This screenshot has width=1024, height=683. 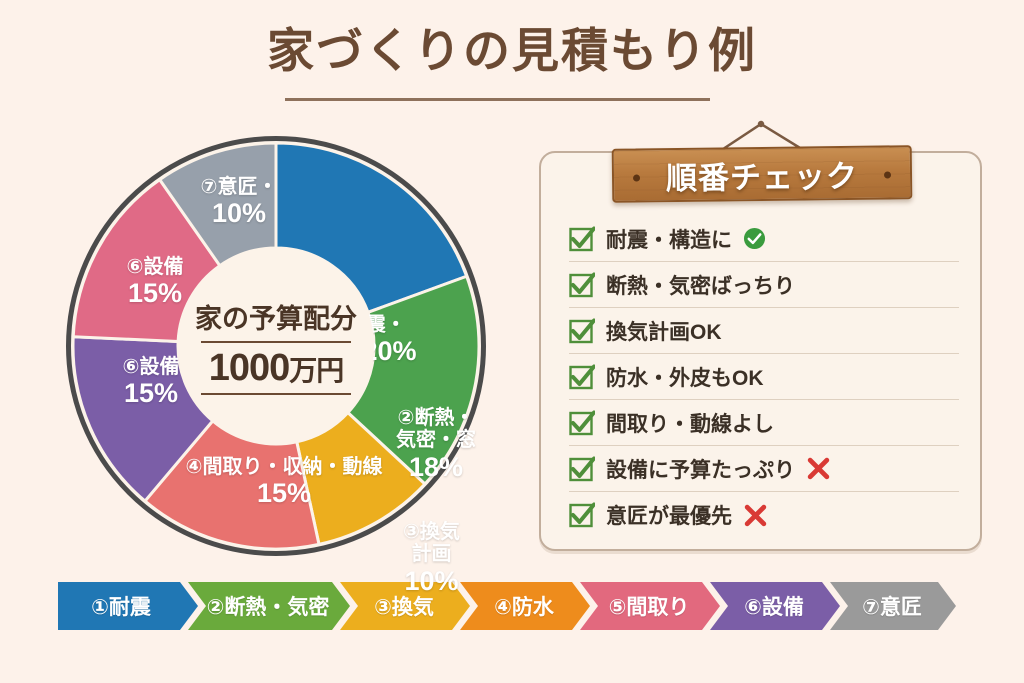 What do you see at coordinates (761, 137) in the screenshot?
I see `sign-hanging-string` at bounding box center [761, 137].